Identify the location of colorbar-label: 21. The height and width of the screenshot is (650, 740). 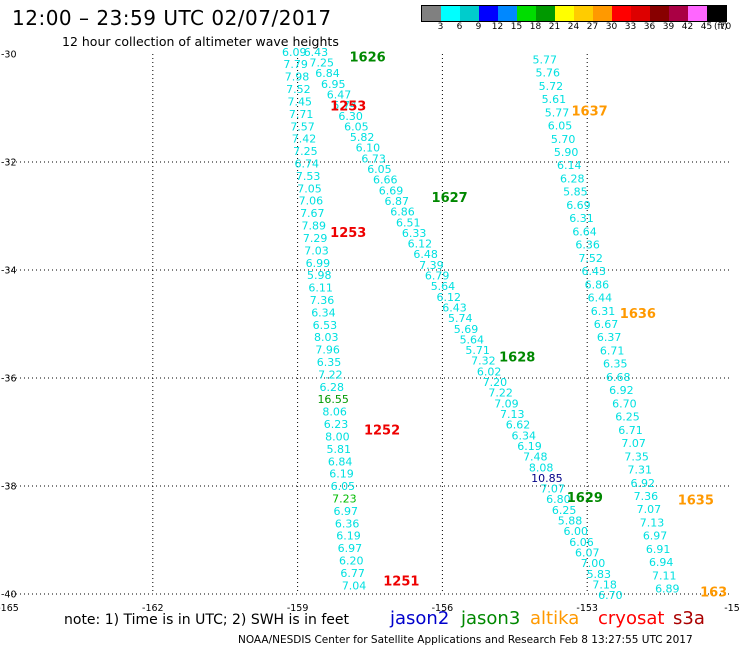
(554, 27).